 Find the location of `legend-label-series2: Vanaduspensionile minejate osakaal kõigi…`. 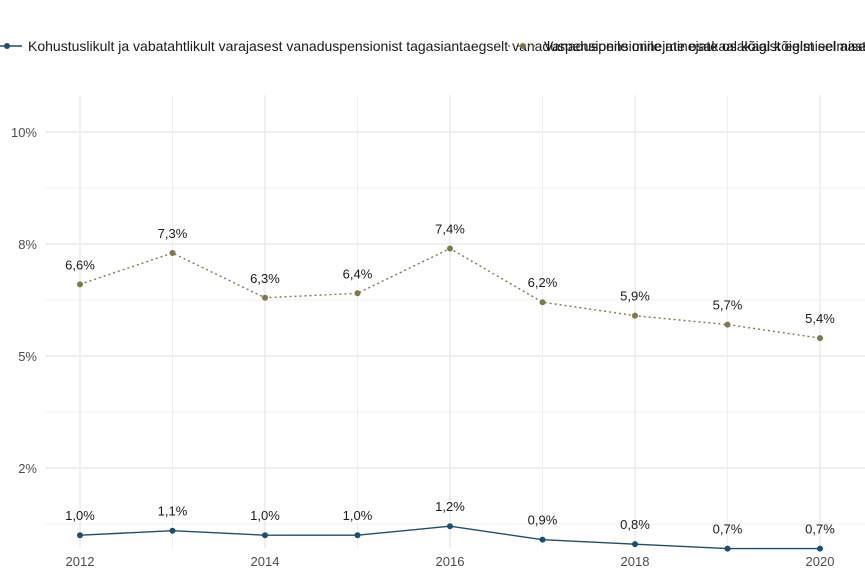

legend-label-series2: Vanaduspensionile minejate osakaal kõigi… is located at coordinates (704, 46).